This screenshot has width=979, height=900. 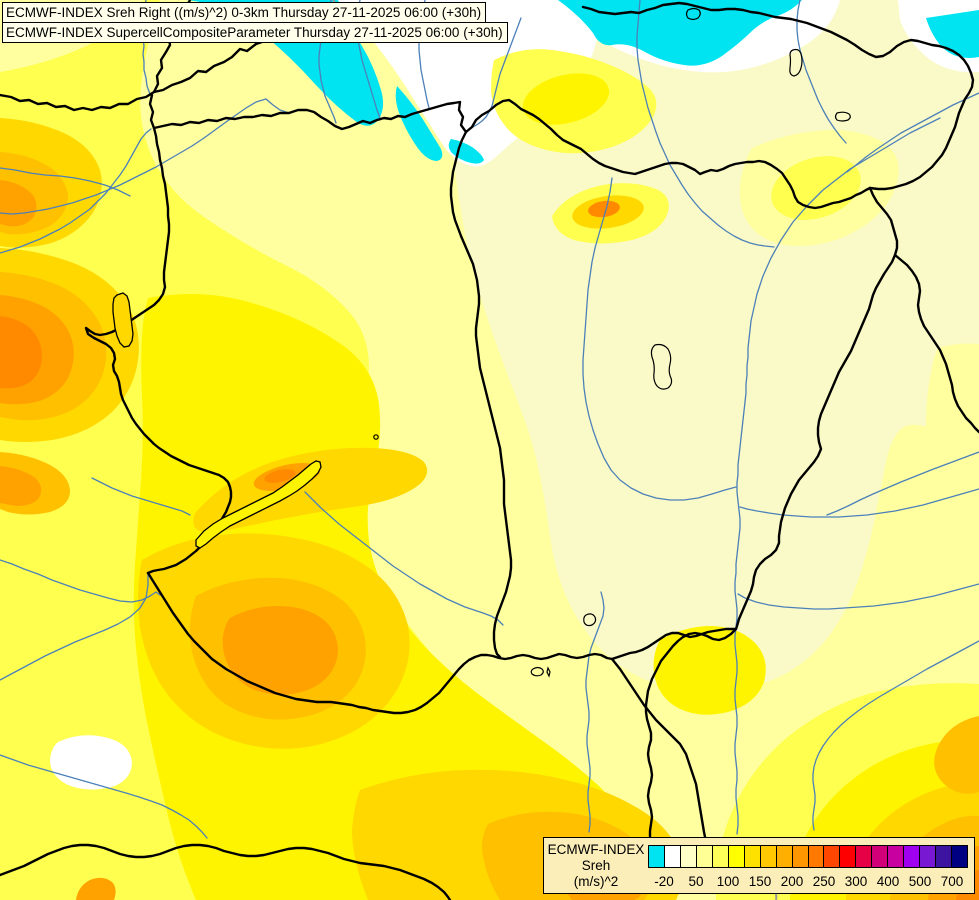 I want to click on border-hungary-north, so click(x=512, y=154).